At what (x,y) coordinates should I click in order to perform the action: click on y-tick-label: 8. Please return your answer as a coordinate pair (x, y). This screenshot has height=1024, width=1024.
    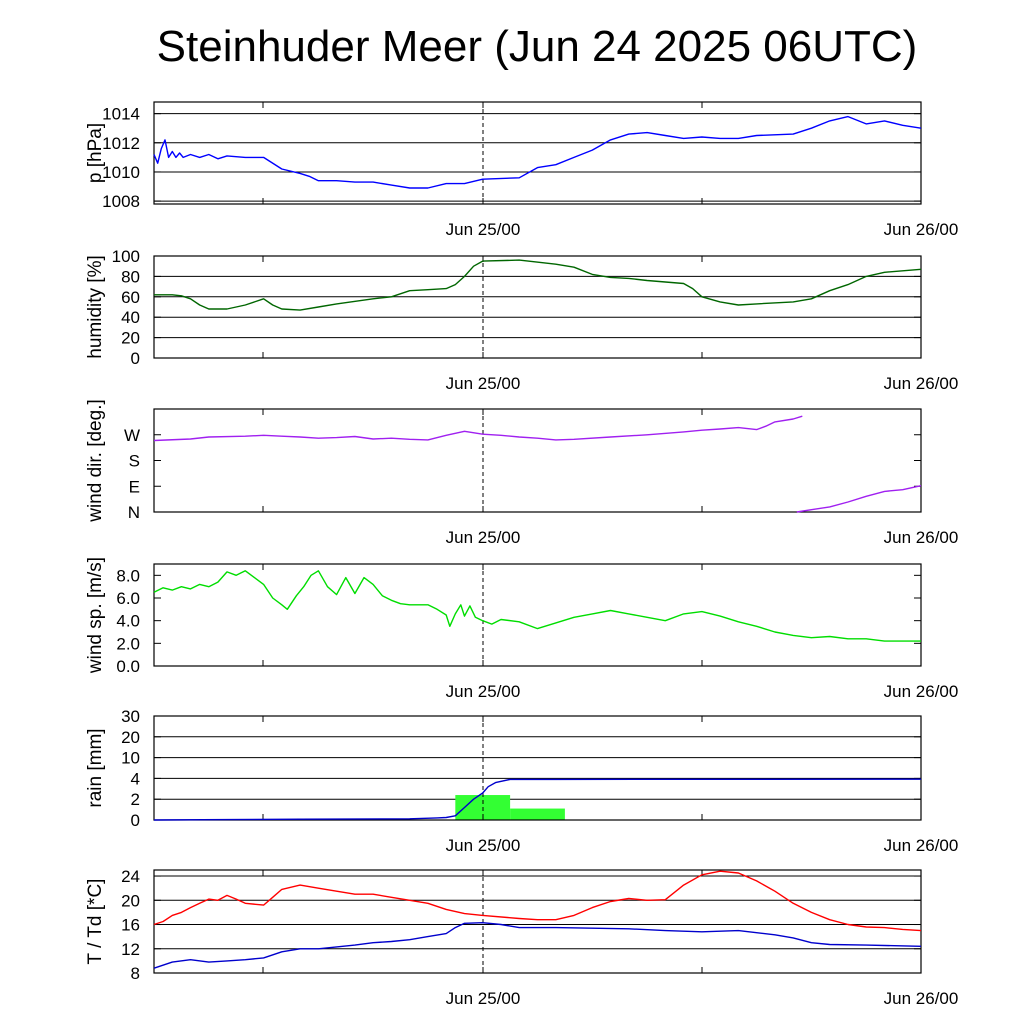
    Looking at the image, I should click on (135, 973).